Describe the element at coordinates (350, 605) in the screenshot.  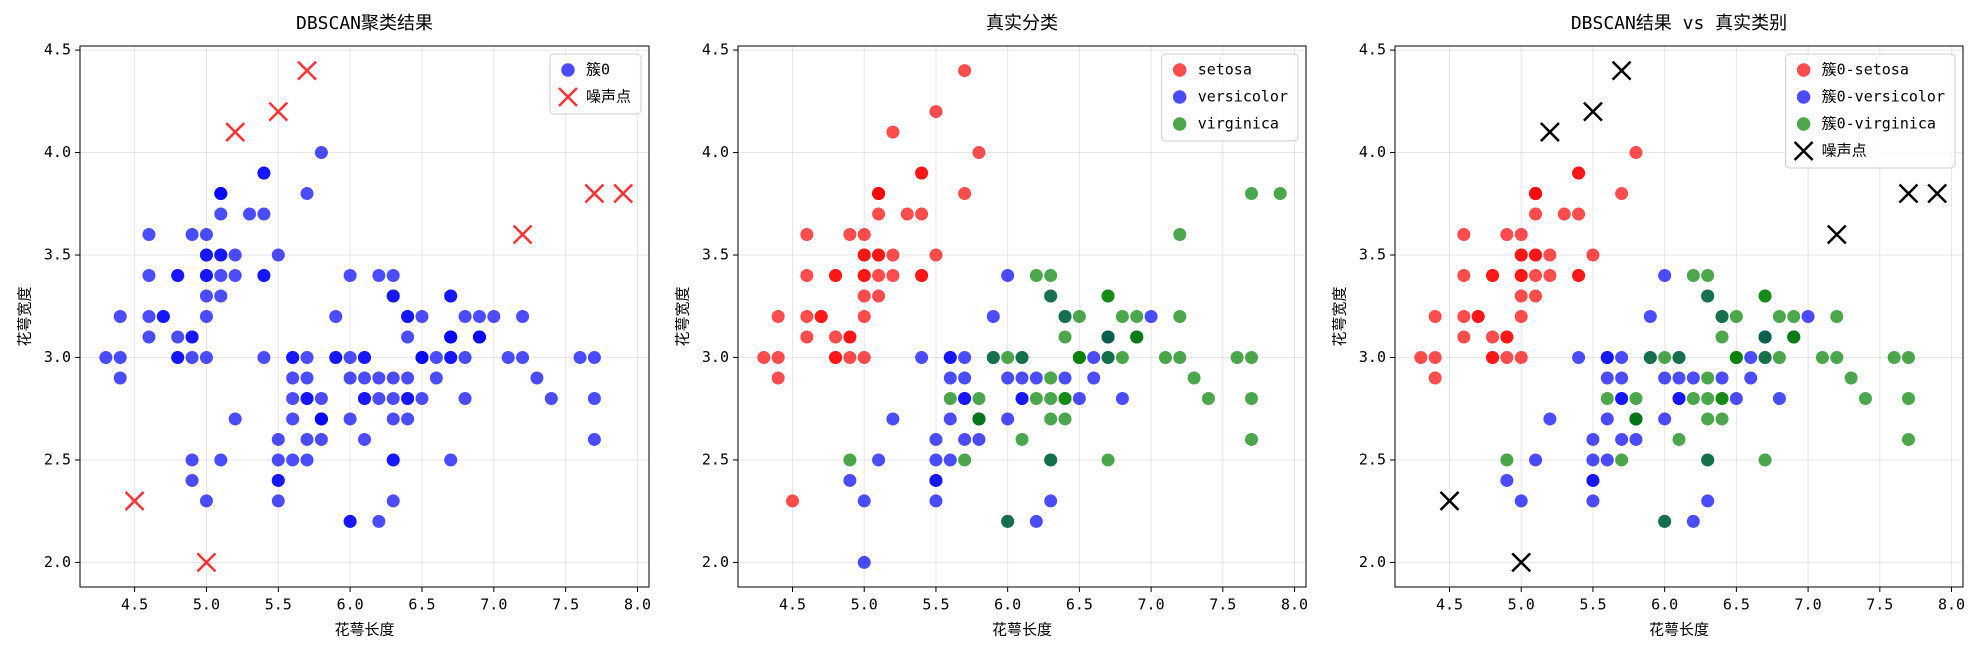
I see `x-tick-label: 6.0` at that location.